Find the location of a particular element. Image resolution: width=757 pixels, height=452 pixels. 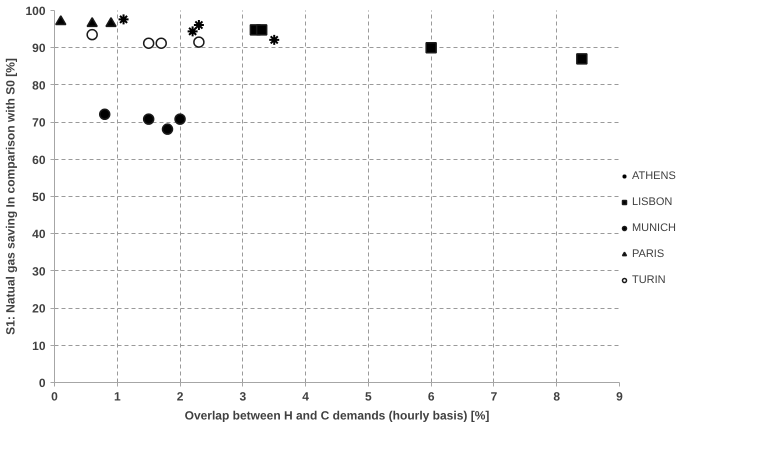

x-tick-label: 8 is located at coordinates (556, 397).